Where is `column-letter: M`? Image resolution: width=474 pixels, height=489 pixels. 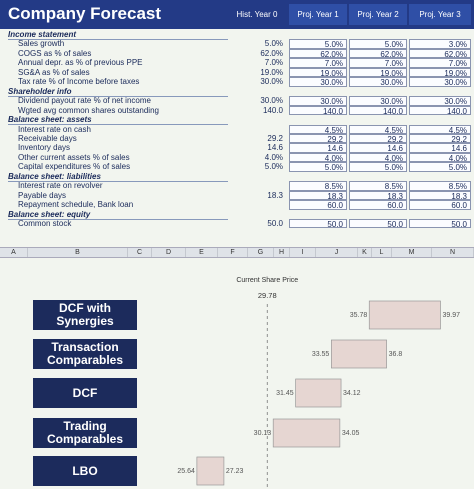
column-letter: M is located at coordinates (412, 252).